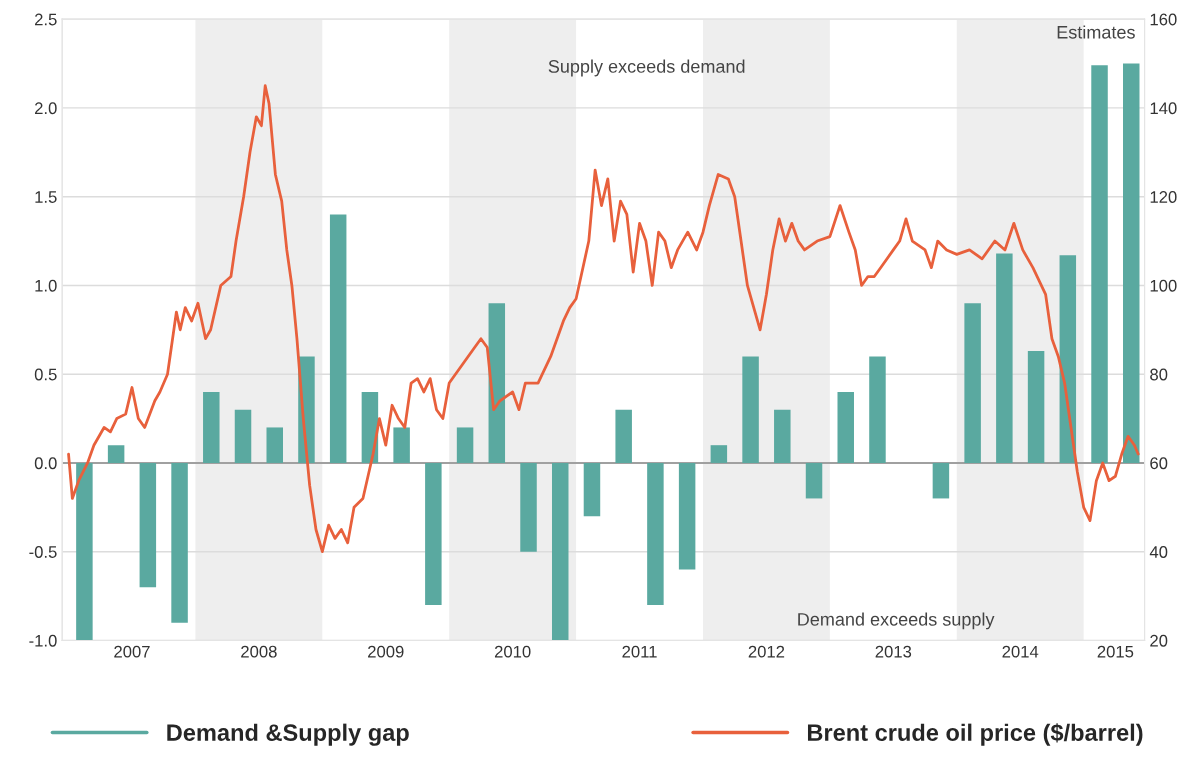 Image resolution: width=1196 pixels, height=767 pixels. I want to click on y-tick-label: 1.5, so click(46, 197).